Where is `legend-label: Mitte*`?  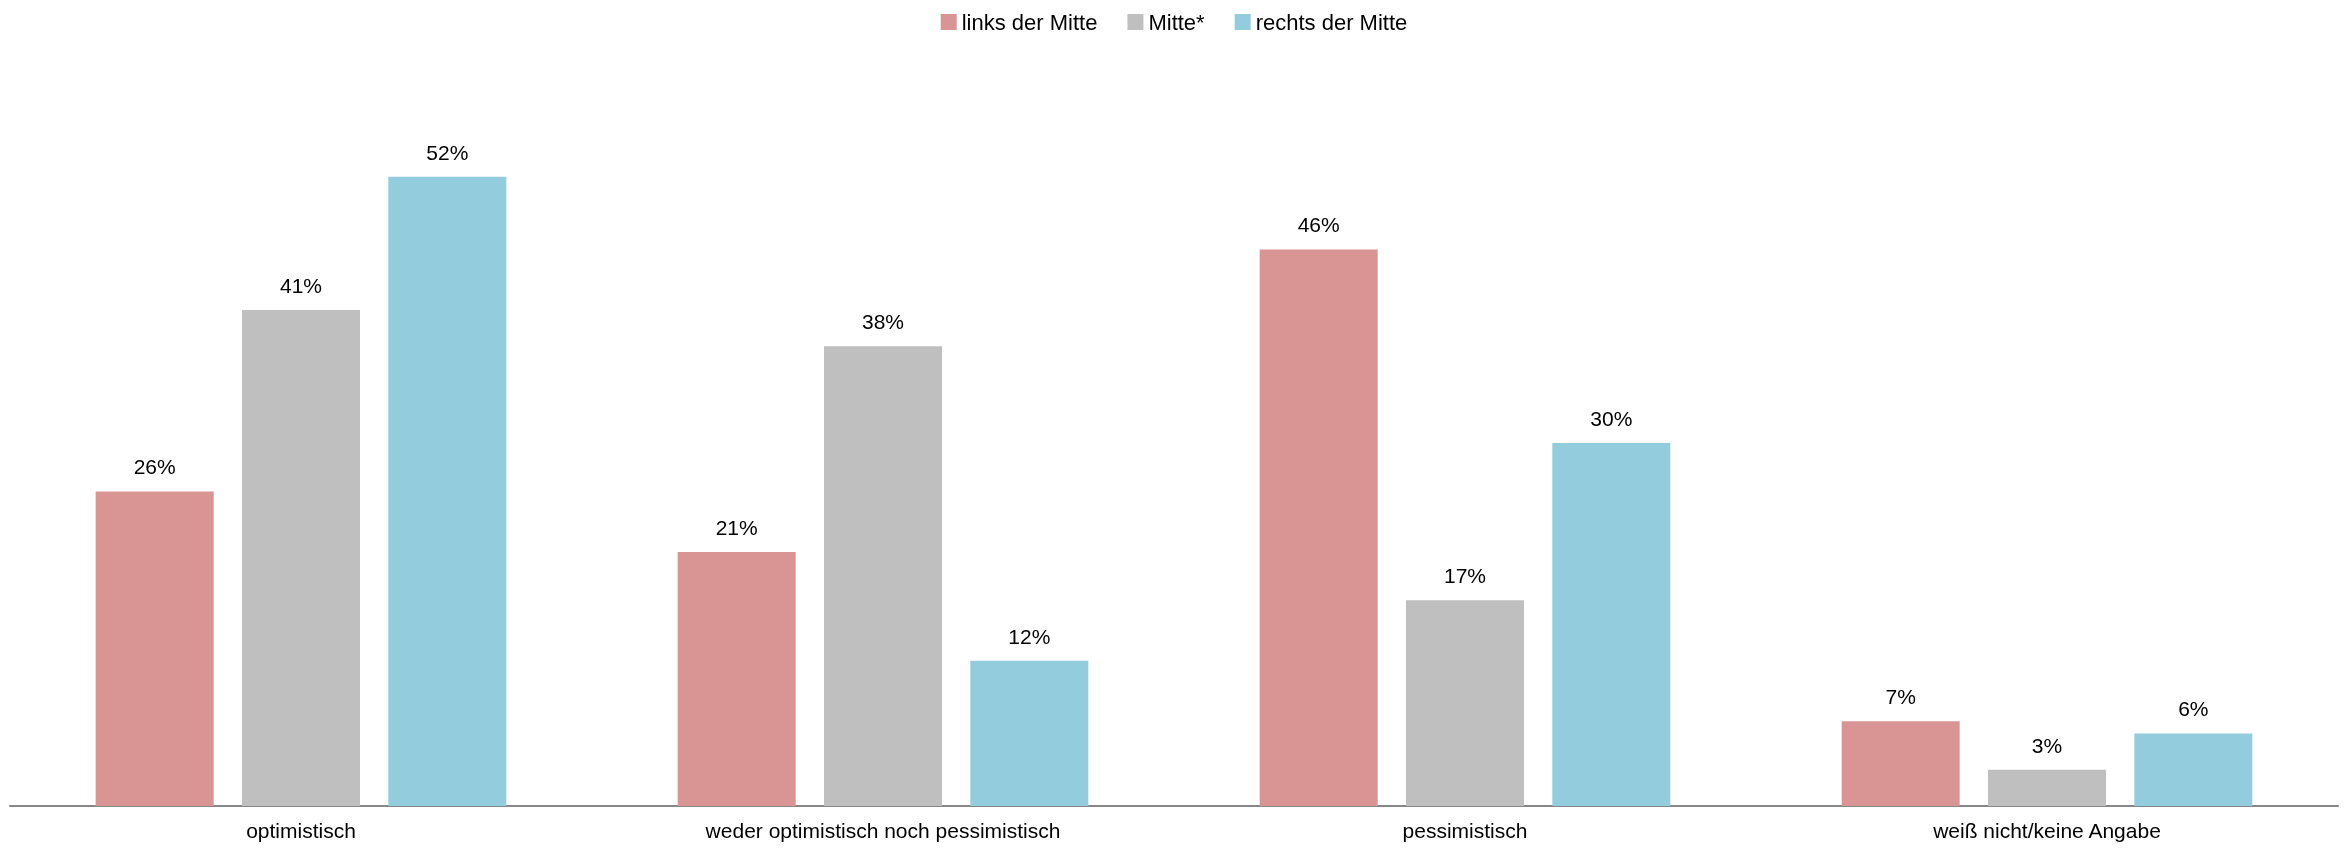
legend-label: Mitte* is located at coordinates (1177, 22).